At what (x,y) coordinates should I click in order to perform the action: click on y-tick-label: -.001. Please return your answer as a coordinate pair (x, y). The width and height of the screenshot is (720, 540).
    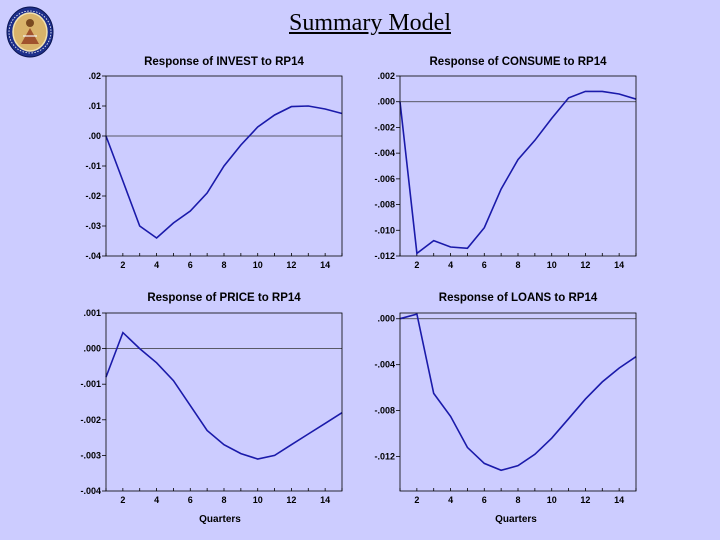
    Looking at the image, I should click on (90, 384).